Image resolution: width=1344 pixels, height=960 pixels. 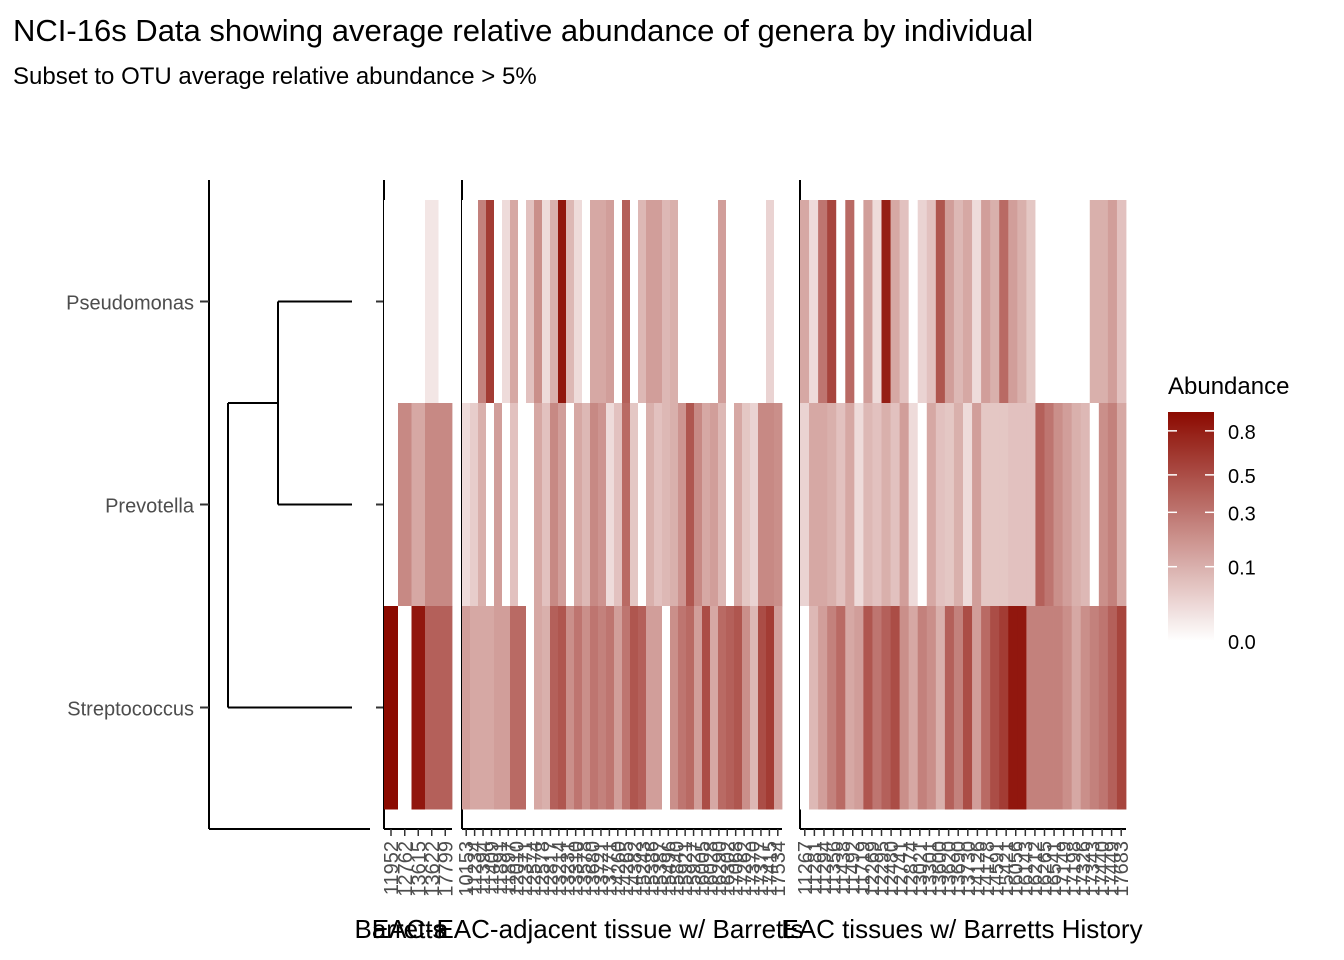 What do you see at coordinates (1122, 869) in the screenshot?
I see `x-tick-label: 17683` at bounding box center [1122, 869].